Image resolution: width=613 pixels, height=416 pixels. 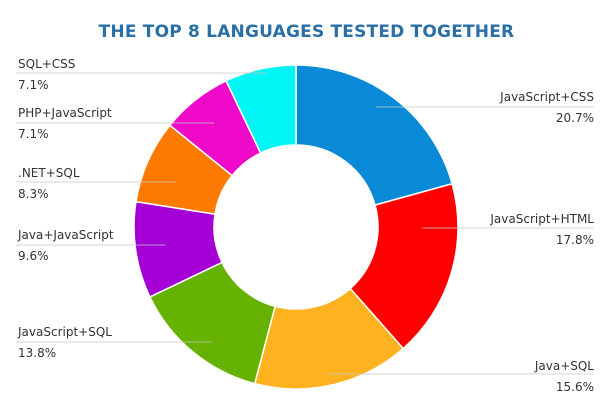 What do you see at coordinates (404, 266) in the screenshot?
I see `pie-slice-javascript-html` at bounding box center [404, 266].